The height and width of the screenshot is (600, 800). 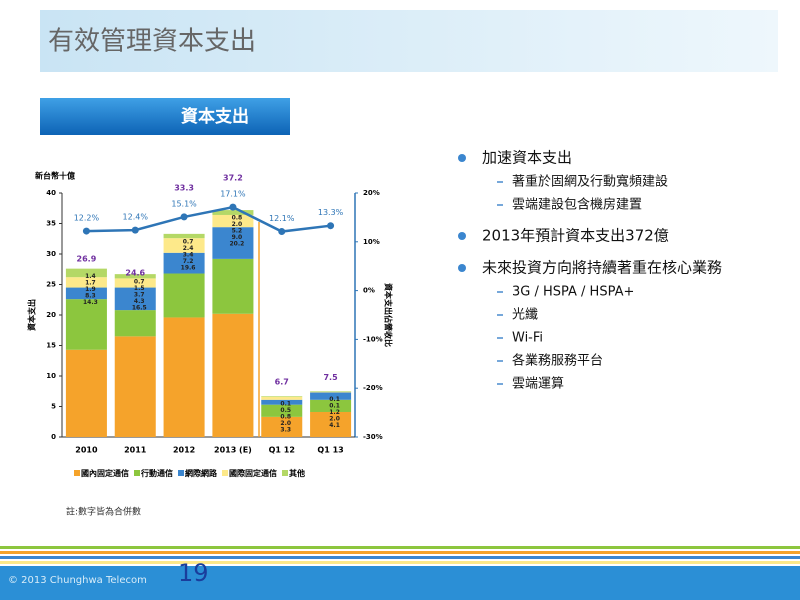 I want to click on sub-text: 著重於固網及行動寬頻建設, so click(x=590, y=182).